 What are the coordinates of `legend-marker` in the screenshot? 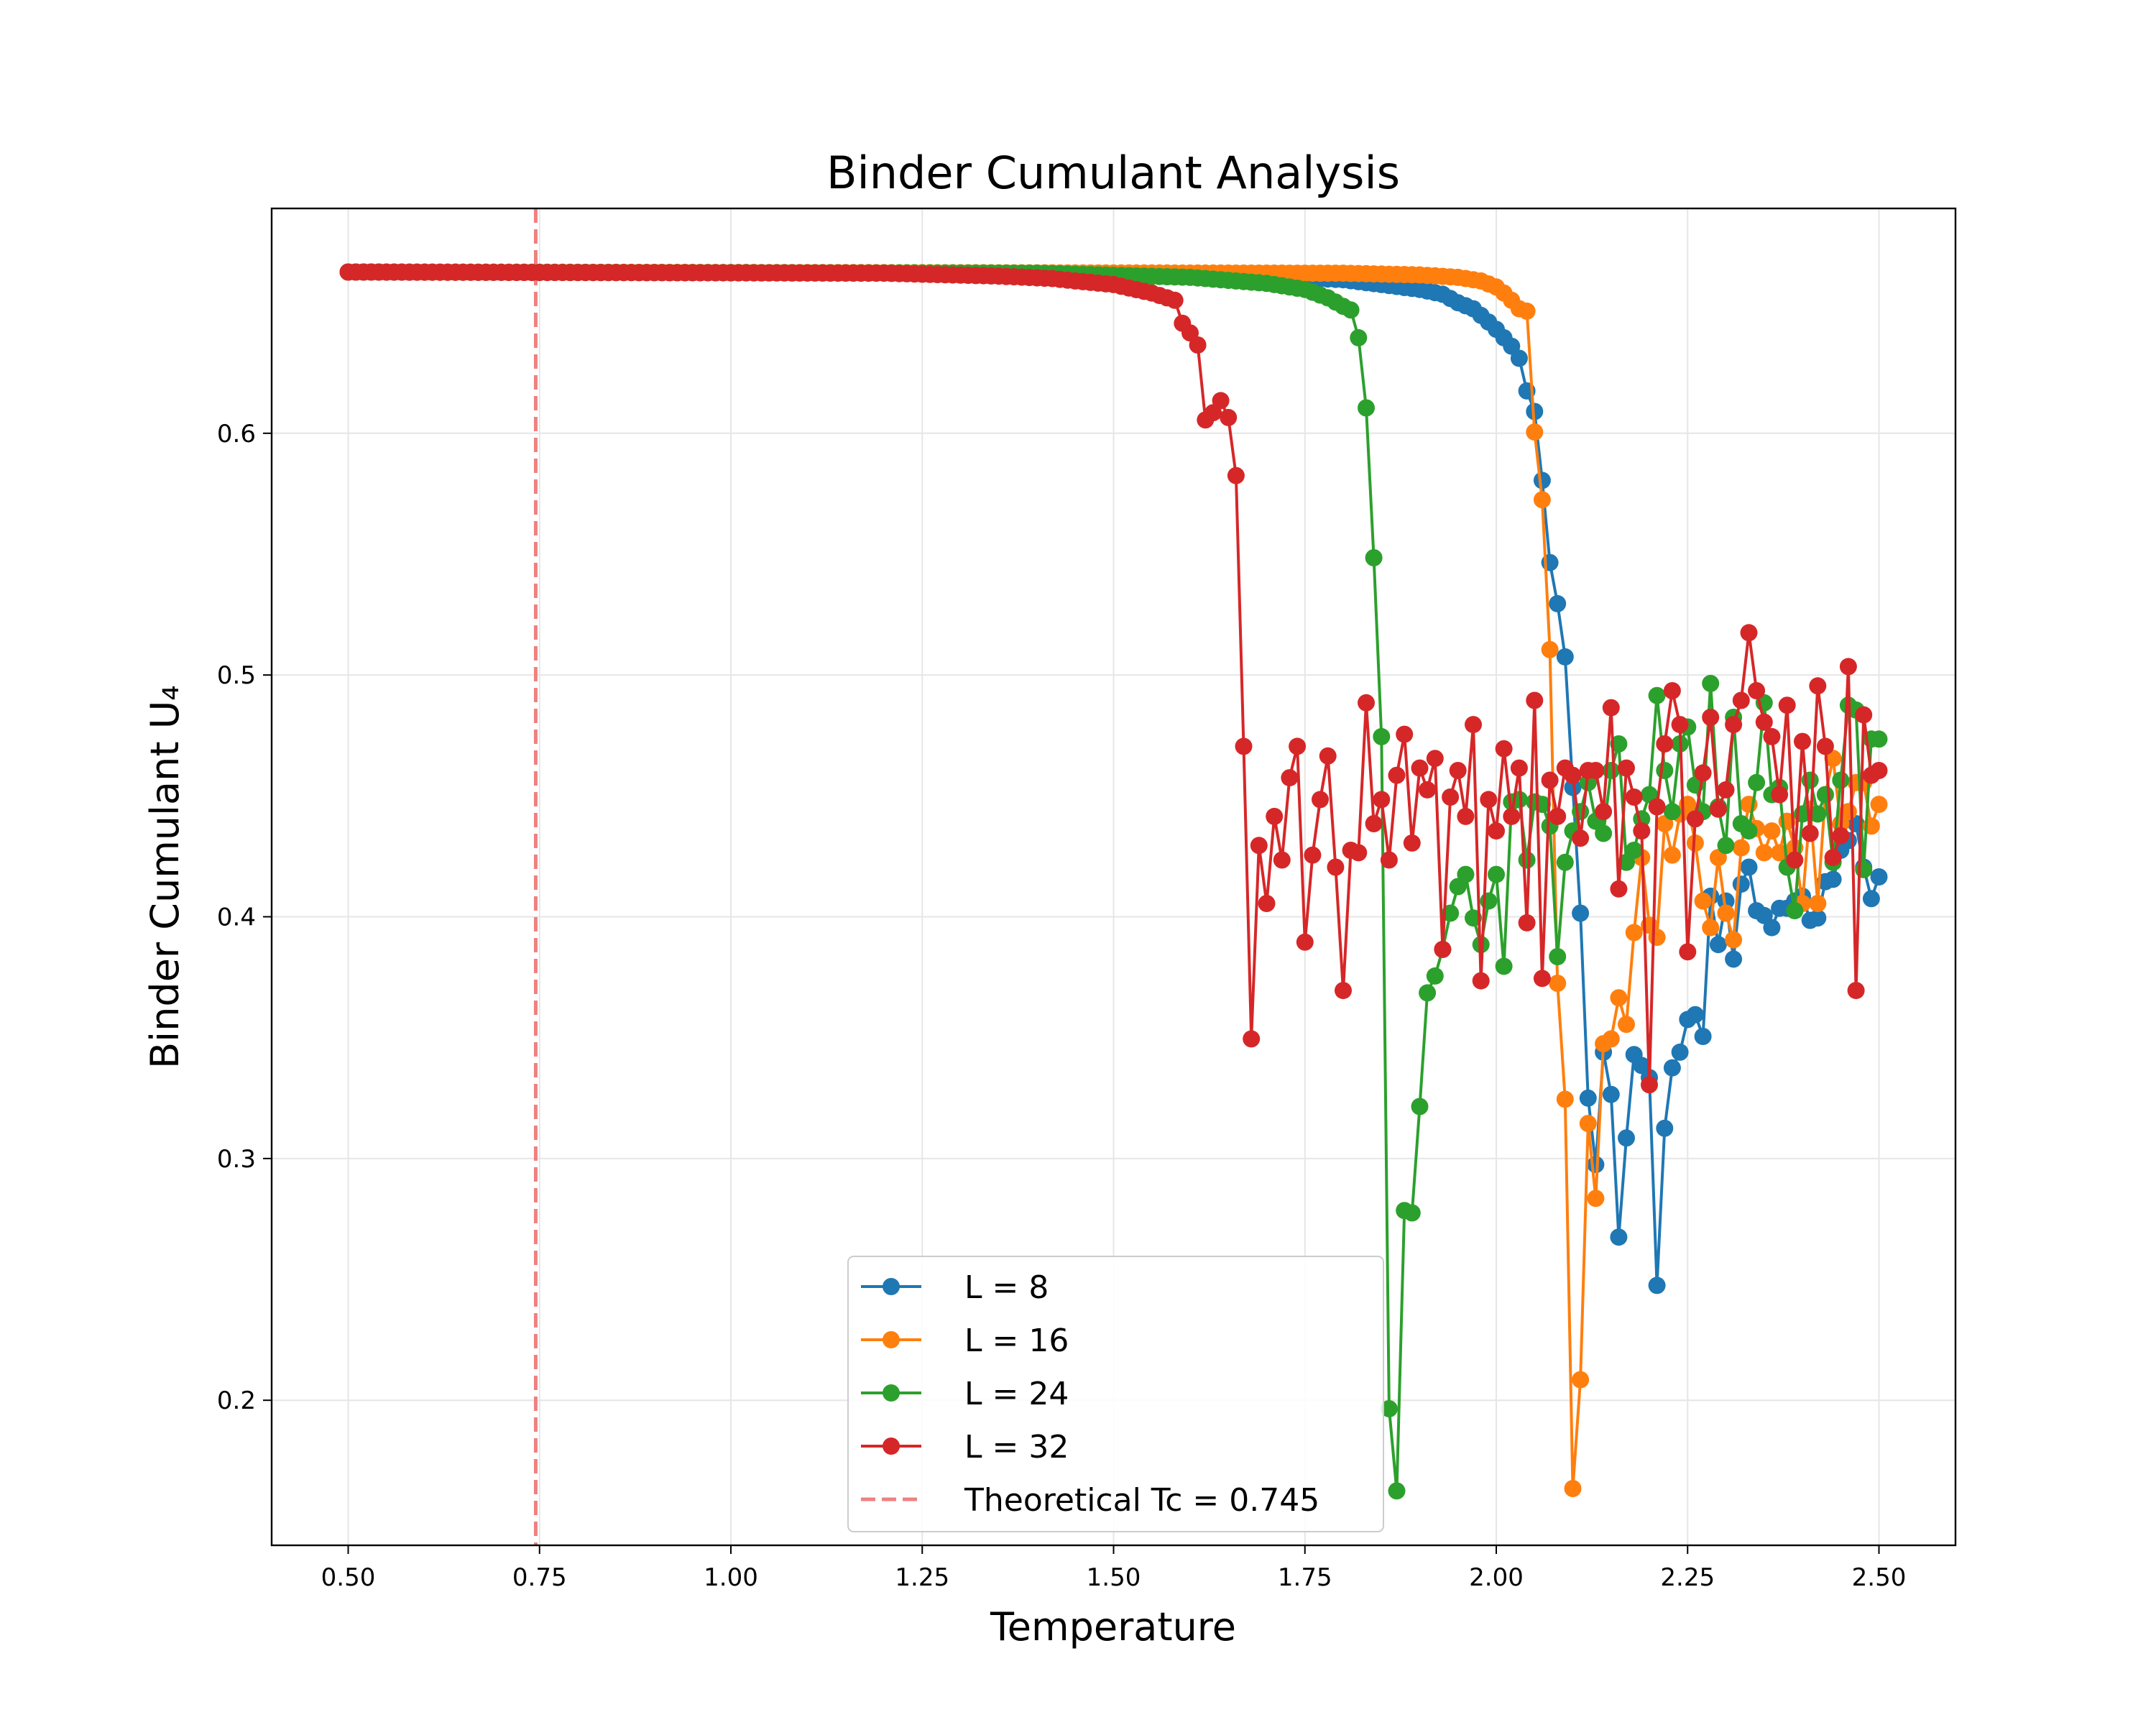 It's located at (891, 1393).